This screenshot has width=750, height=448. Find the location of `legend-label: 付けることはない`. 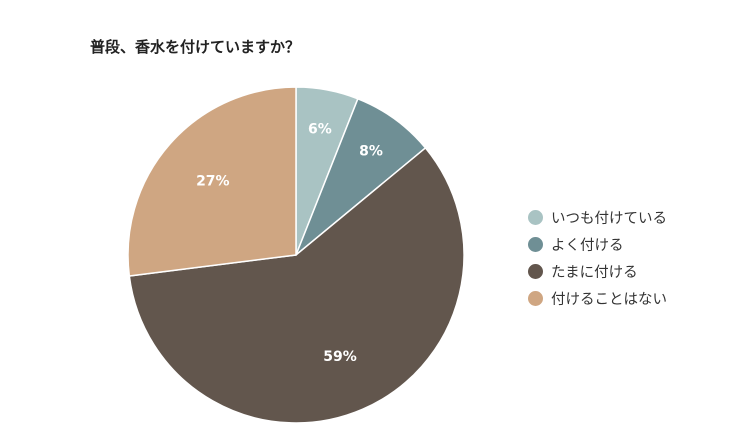

legend-label: 付けることはない is located at coordinates (609, 300).